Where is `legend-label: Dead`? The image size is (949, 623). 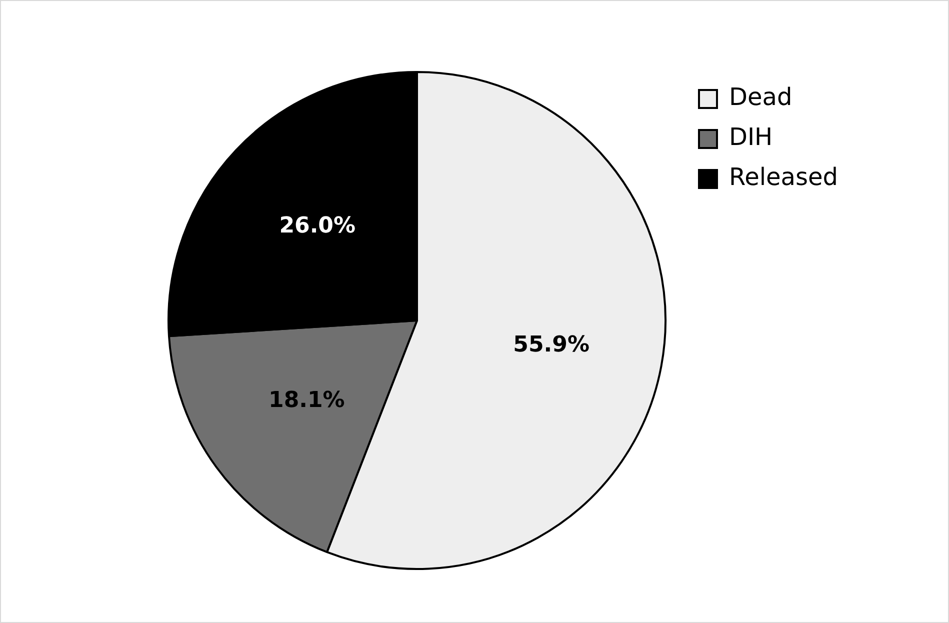 legend-label: Dead is located at coordinates (760, 97).